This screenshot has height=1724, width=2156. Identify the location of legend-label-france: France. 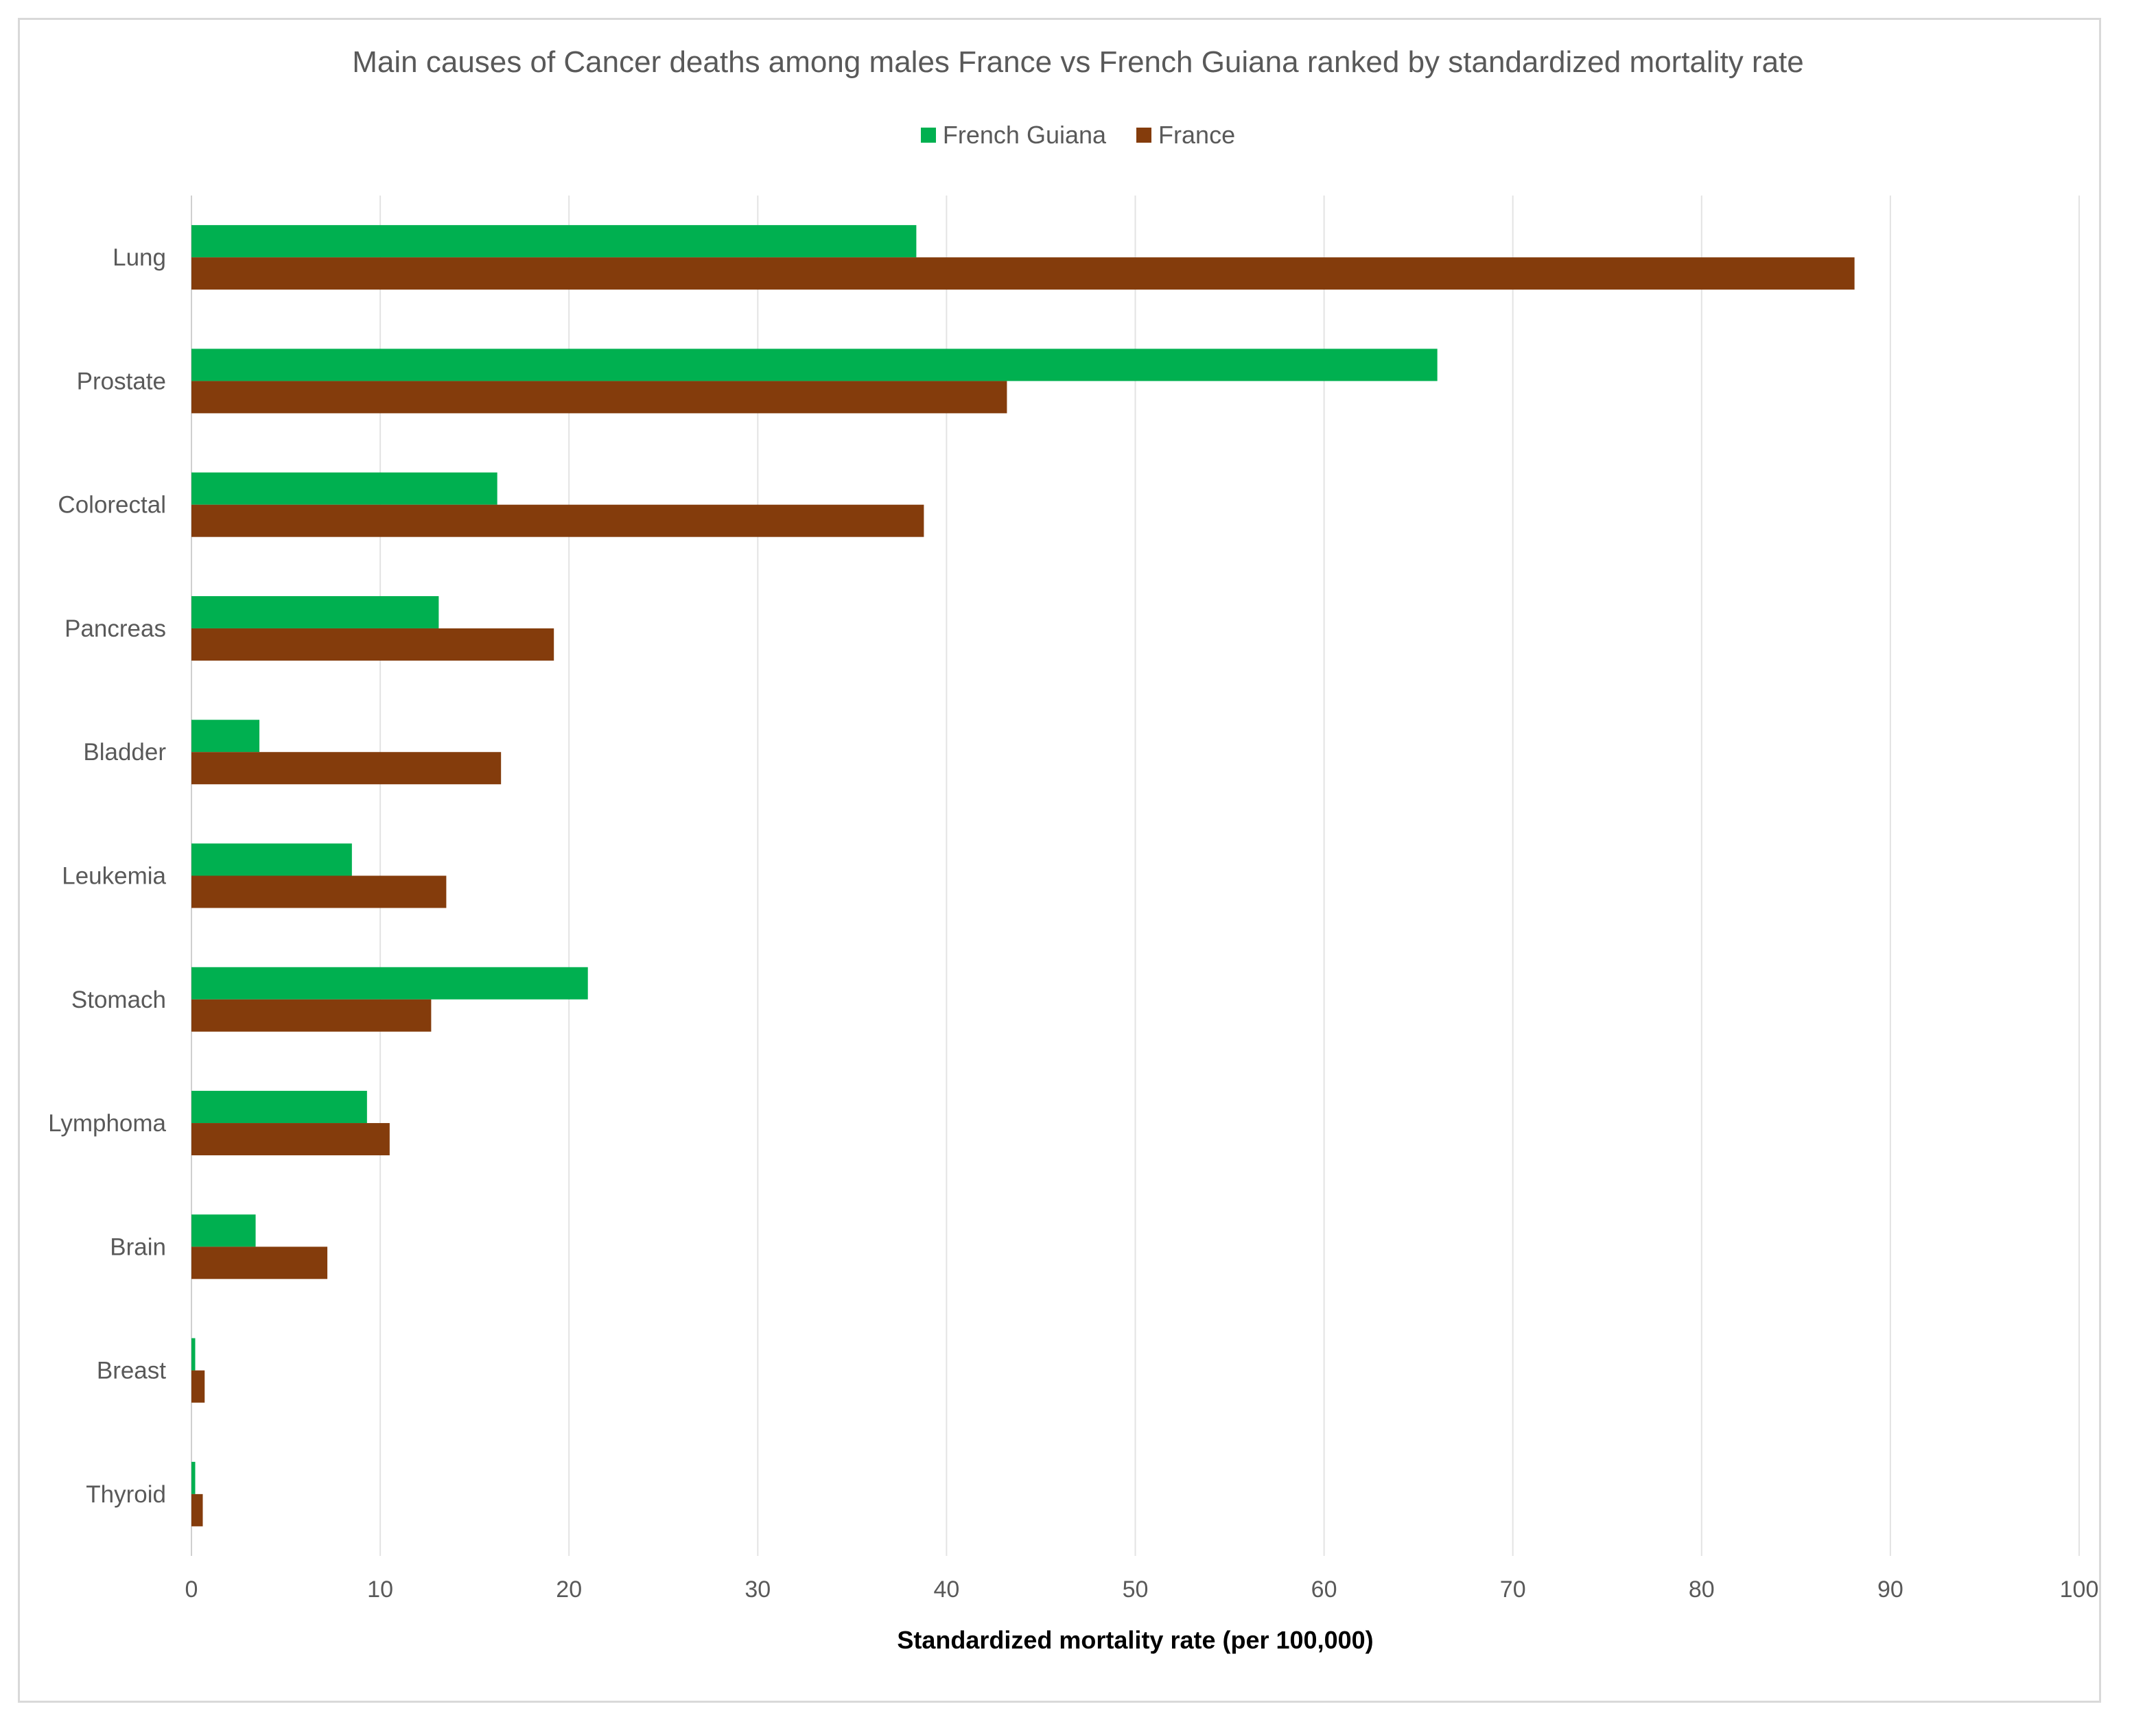
(1197, 135).